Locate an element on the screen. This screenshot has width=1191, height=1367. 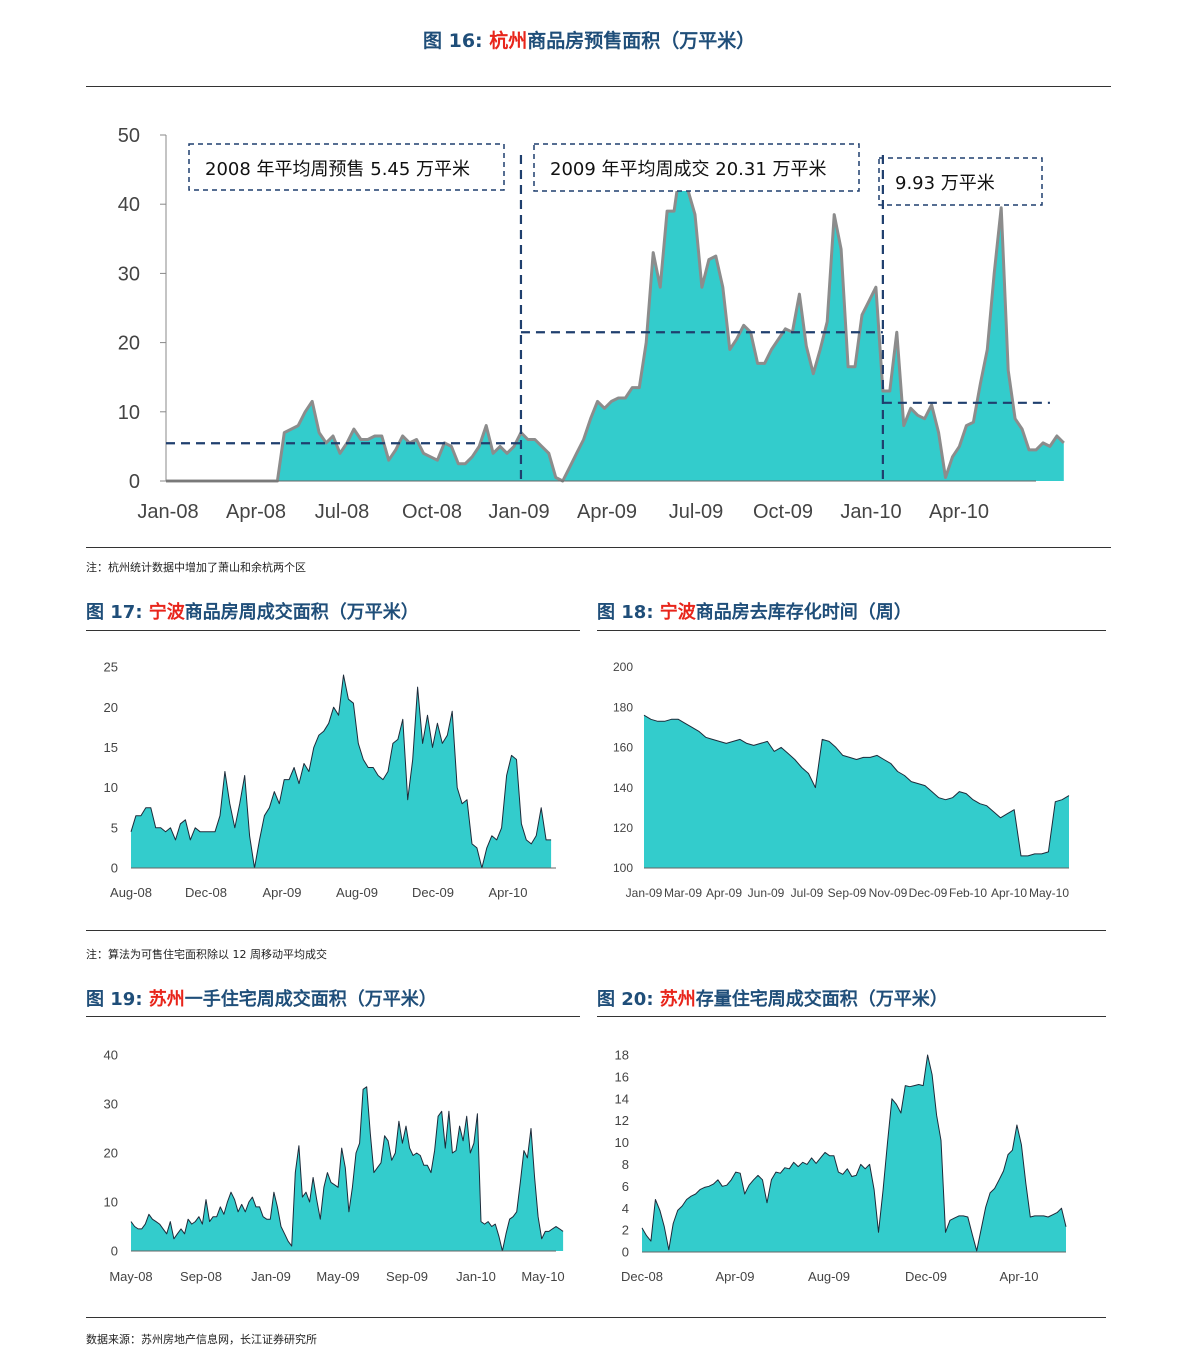
fig17-top-rule is located at coordinates (333, 630).